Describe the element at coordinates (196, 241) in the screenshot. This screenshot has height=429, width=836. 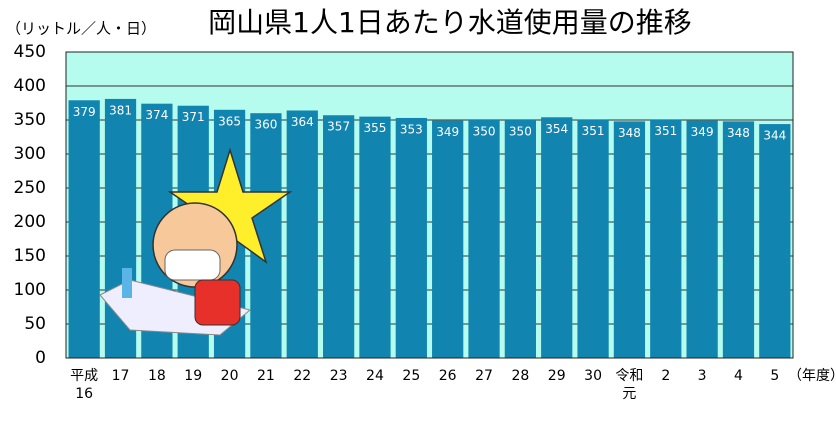
I see `mascot` at that location.